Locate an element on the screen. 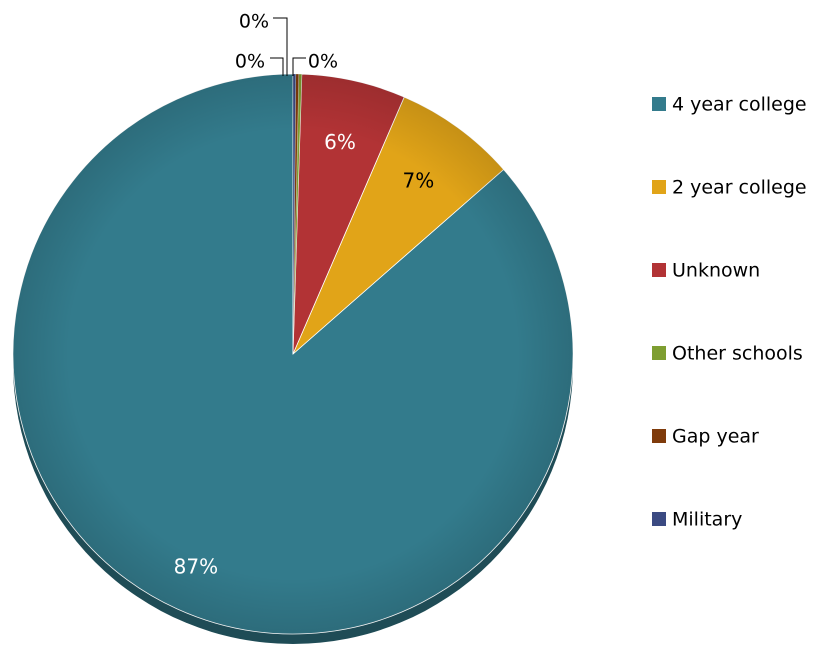 The image size is (840, 646). legend-label-gap-year: Gap year is located at coordinates (715, 437).